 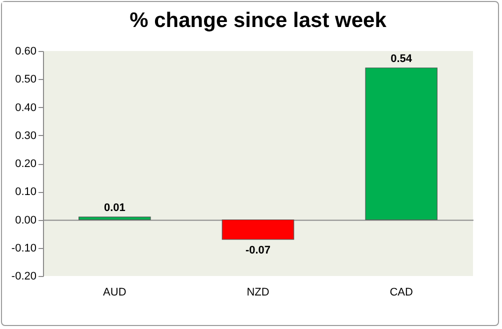 What do you see at coordinates (25, 164) in the screenshot?
I see `y-tick-label: 0.20` at bounding box center [25, 164].